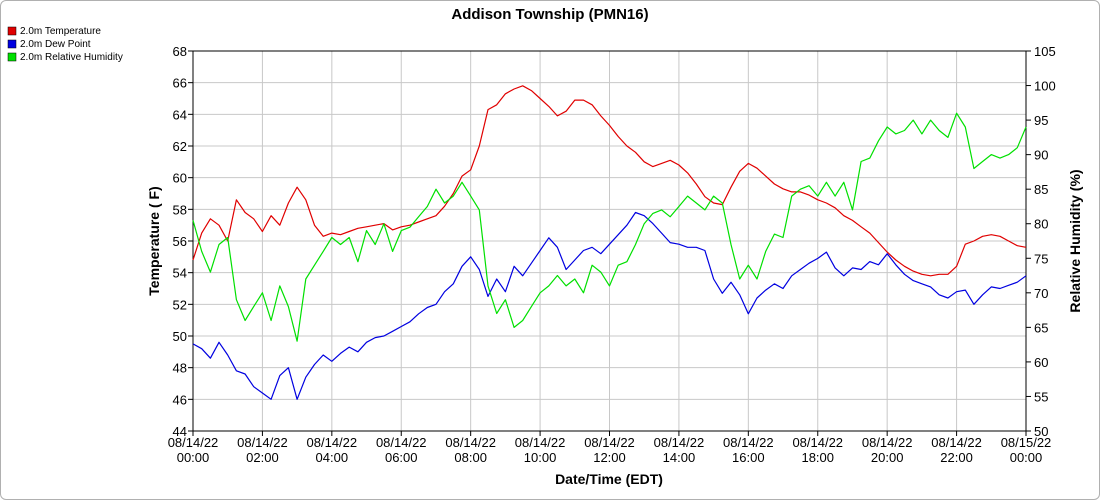  I want to click on y-tick-label: 52, so click(180, 304).